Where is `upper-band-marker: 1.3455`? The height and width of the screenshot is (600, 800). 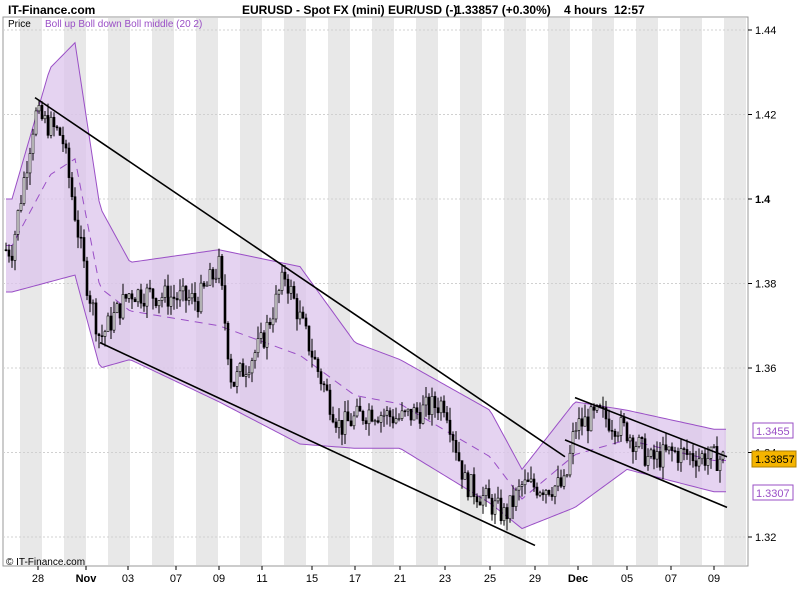 upper-band-marker: 1.3455 is located at coordinates (773, 432).